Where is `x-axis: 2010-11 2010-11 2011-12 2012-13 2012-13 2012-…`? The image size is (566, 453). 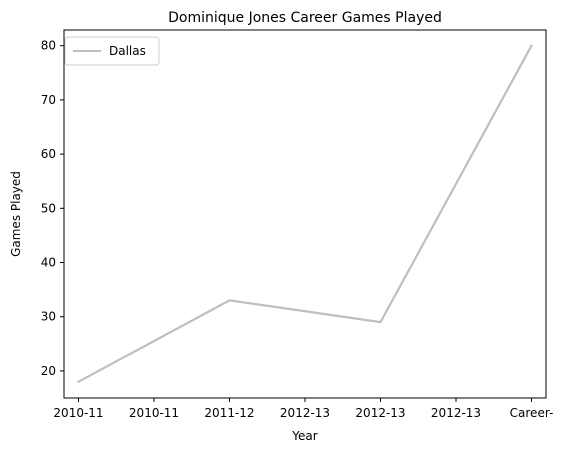 x-axis: 2010-11 2010-11 2011-12 2012-13 2012-13 2012-… is located at coordinates (303, 409).